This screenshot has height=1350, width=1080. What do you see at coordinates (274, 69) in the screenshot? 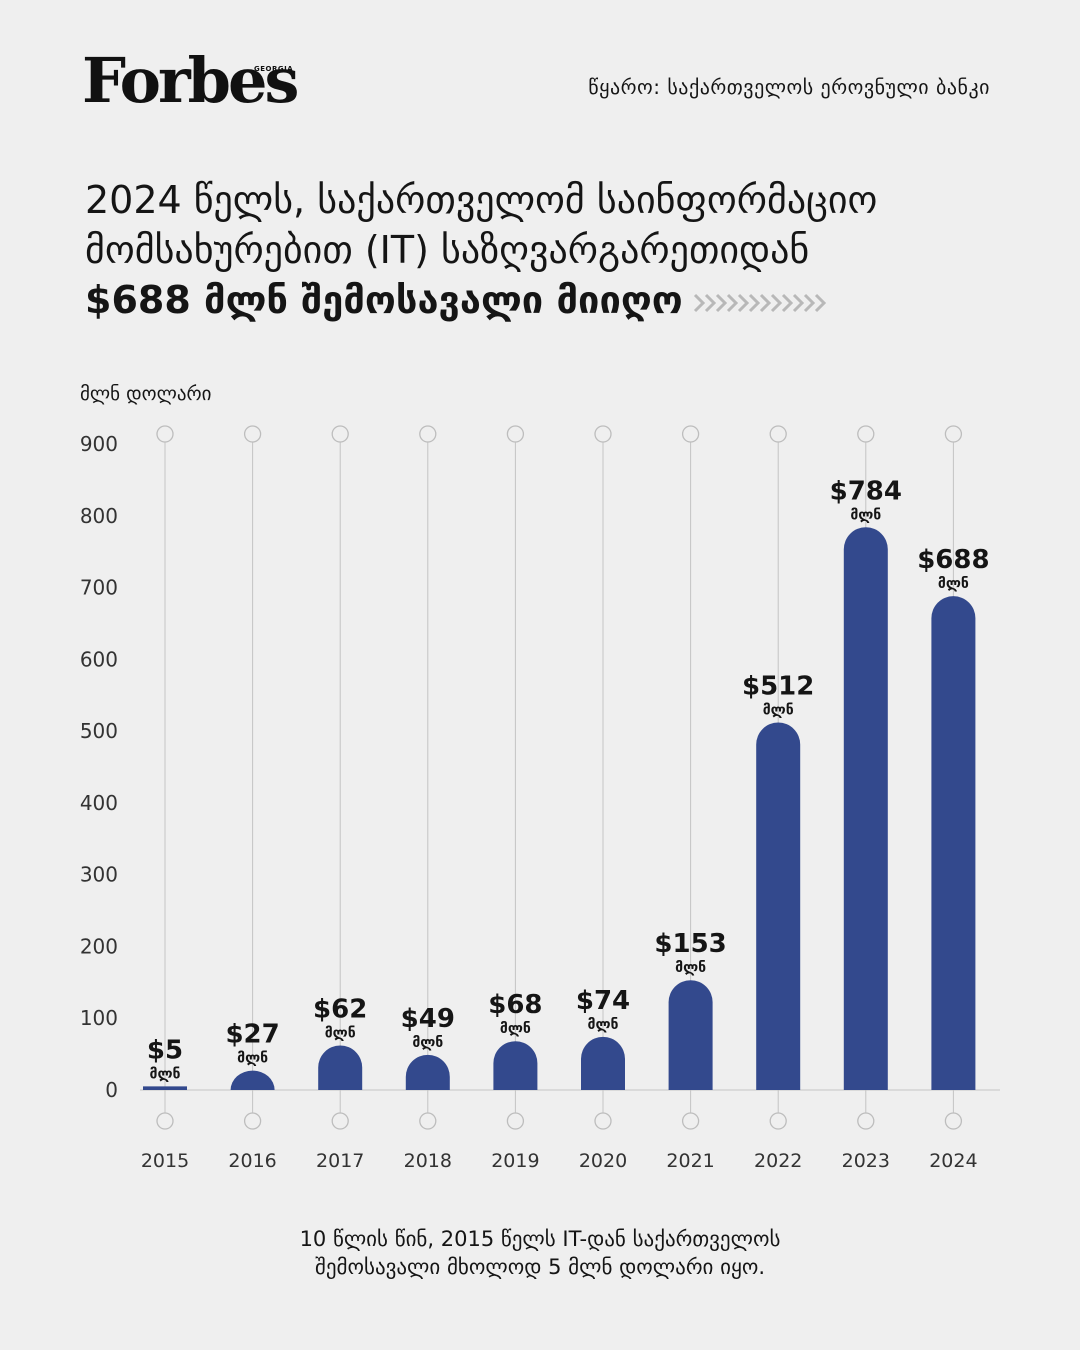
I see `forbes-edition-label: GEORGIA` at bounding box center [274, 69].